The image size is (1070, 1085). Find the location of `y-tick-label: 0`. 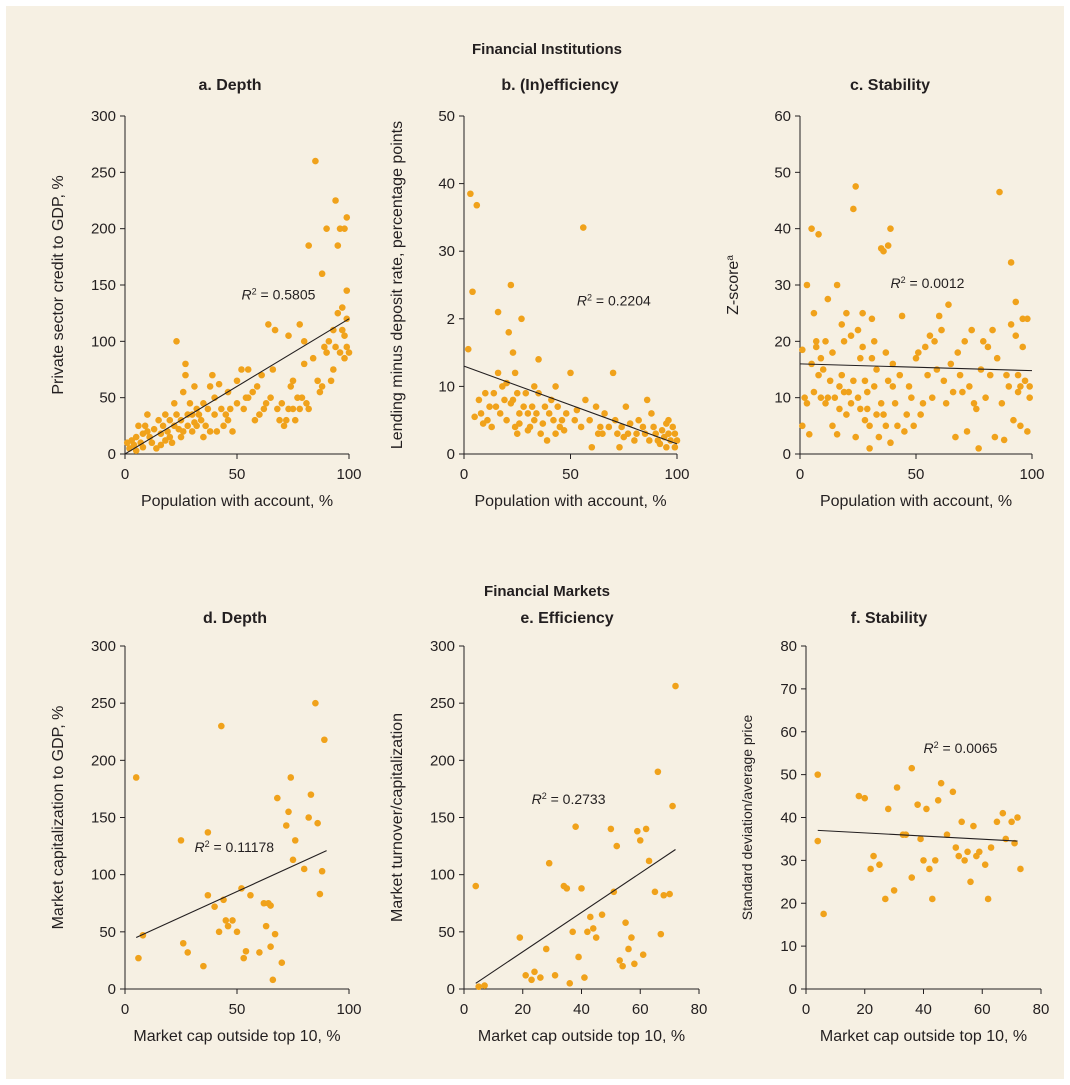

y-tick-label: 0 is located at coordinates (787, 454).